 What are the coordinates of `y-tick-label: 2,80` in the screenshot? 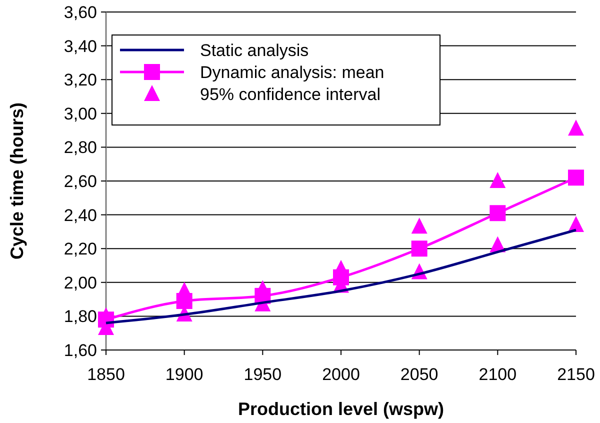 It's located at (80, 148).